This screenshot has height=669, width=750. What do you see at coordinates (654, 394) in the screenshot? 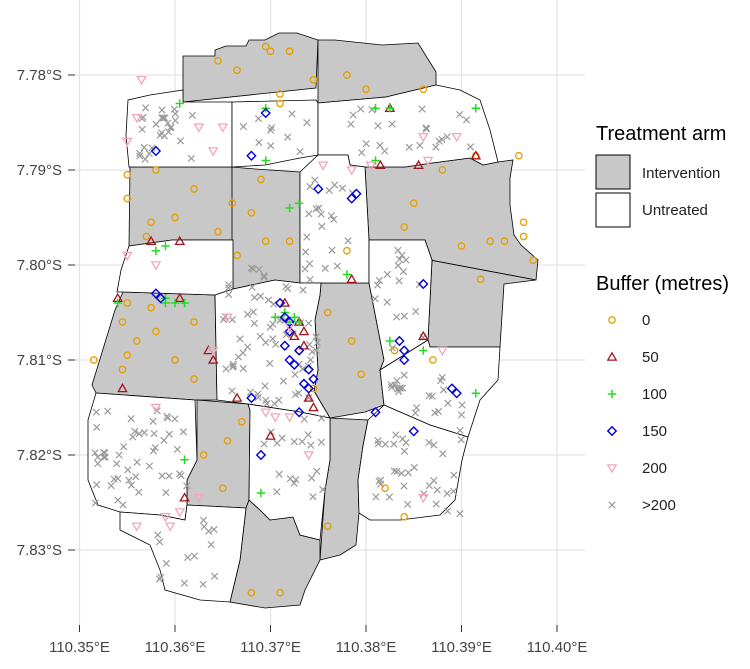
I see `legend-buffer-label: 100` at bounding box center [654, 394].